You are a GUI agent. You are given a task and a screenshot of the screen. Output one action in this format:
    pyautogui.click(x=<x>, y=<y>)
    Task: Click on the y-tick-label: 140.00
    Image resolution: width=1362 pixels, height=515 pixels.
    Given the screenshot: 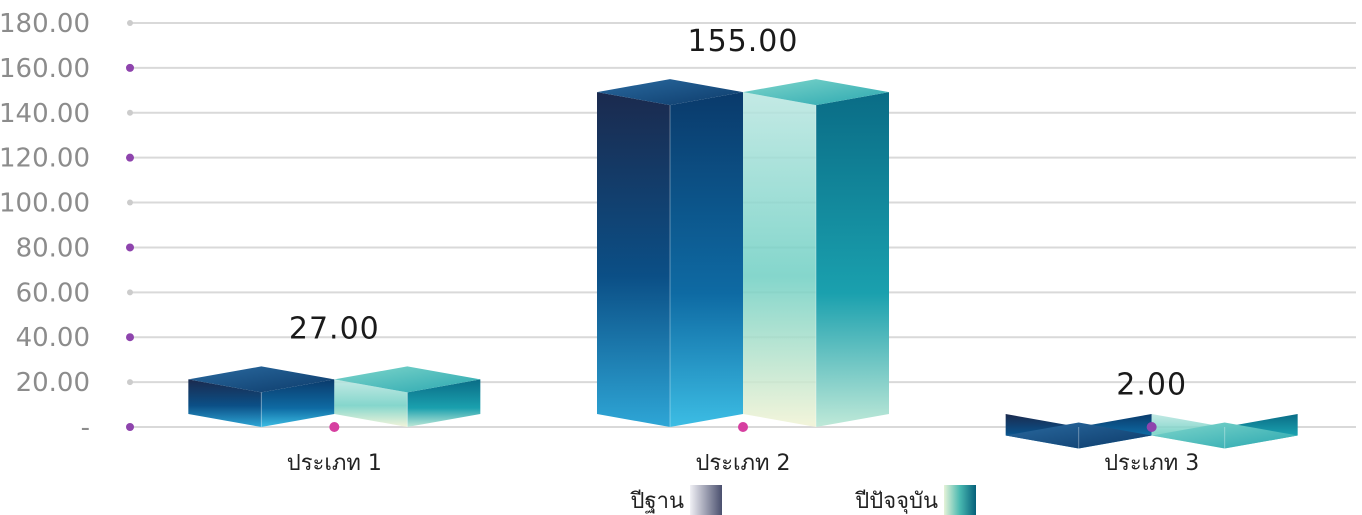 What is the action you would take?
    pyautogui.click(x=45, y=114)
    